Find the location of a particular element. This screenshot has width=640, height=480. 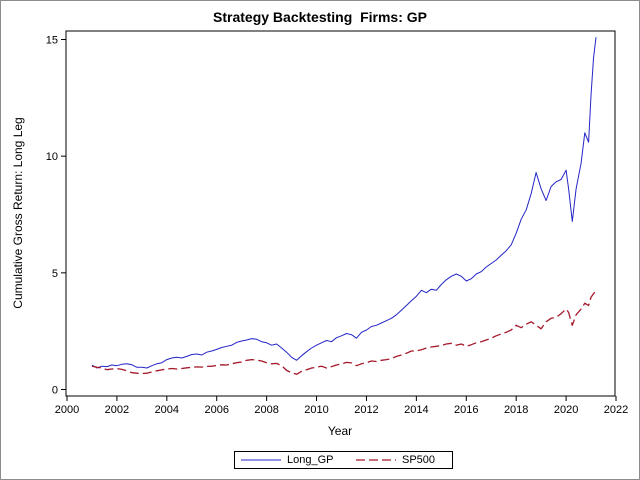

legend-item-long-gp: Long_GP is located at coordinates (291, 460).